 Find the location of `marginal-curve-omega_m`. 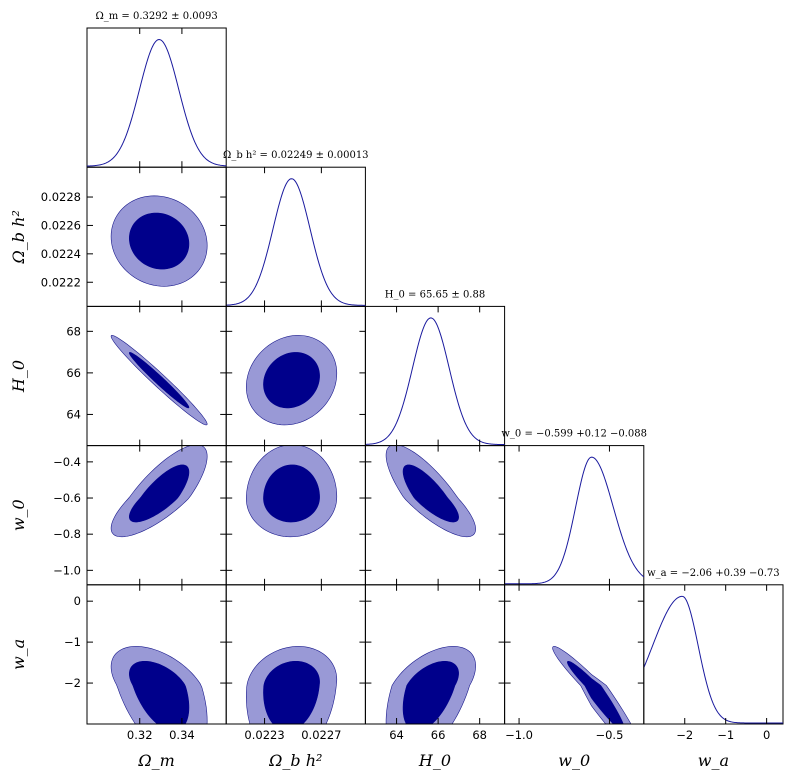

marginal-curve-omega_m is located at coordinates (156, 103).